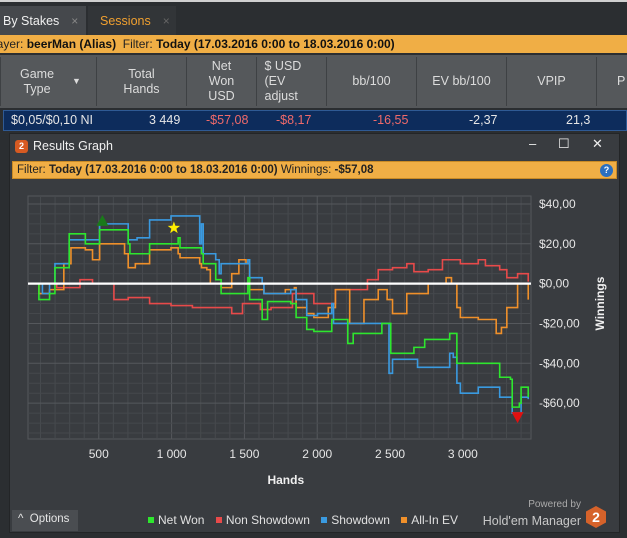  I want to click on col-label: VPIP, so click(551, 81).